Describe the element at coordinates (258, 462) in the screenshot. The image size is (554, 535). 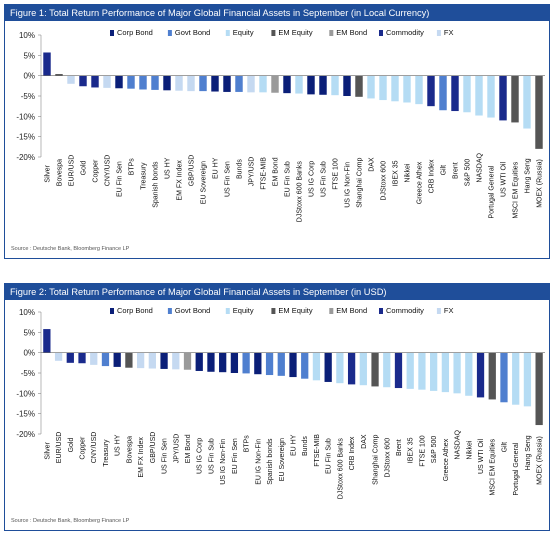
I see `x-label-eu-ig-non-fin: EU IG Non-Fin` at that location.